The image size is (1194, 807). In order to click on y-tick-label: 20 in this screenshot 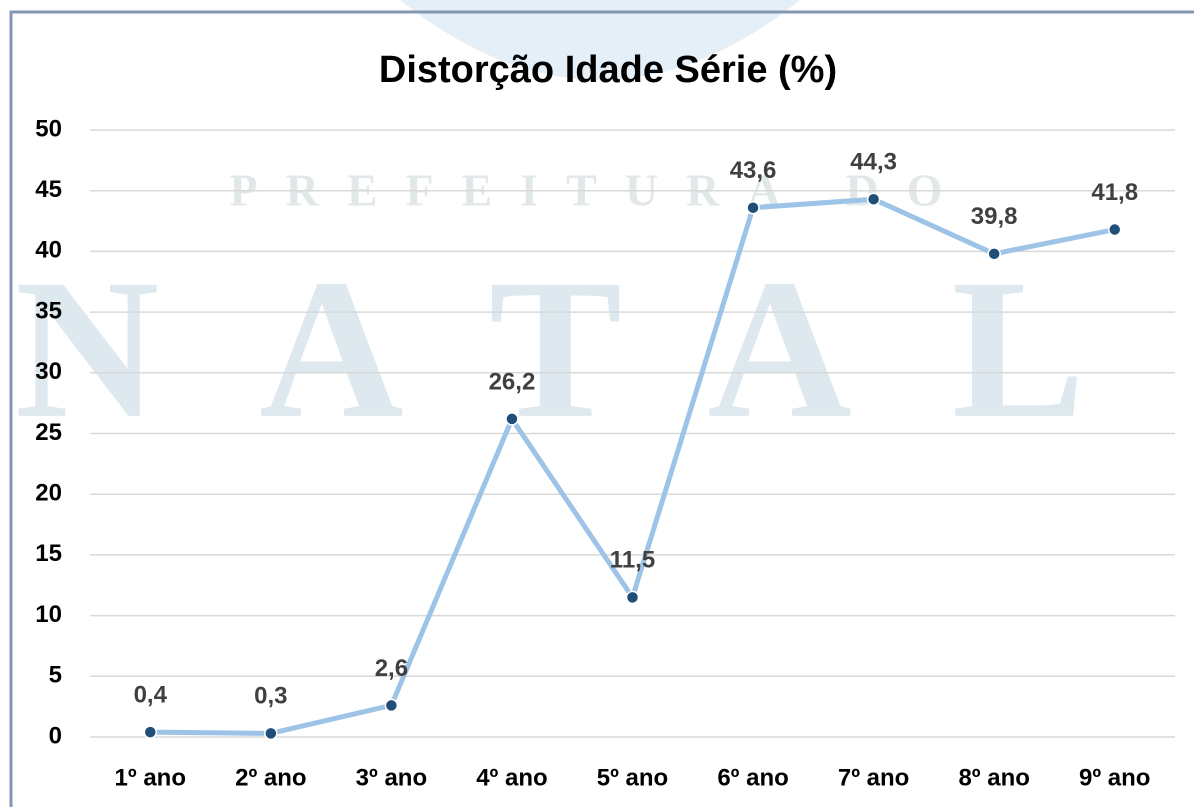, I will do `click(48, 493)`.